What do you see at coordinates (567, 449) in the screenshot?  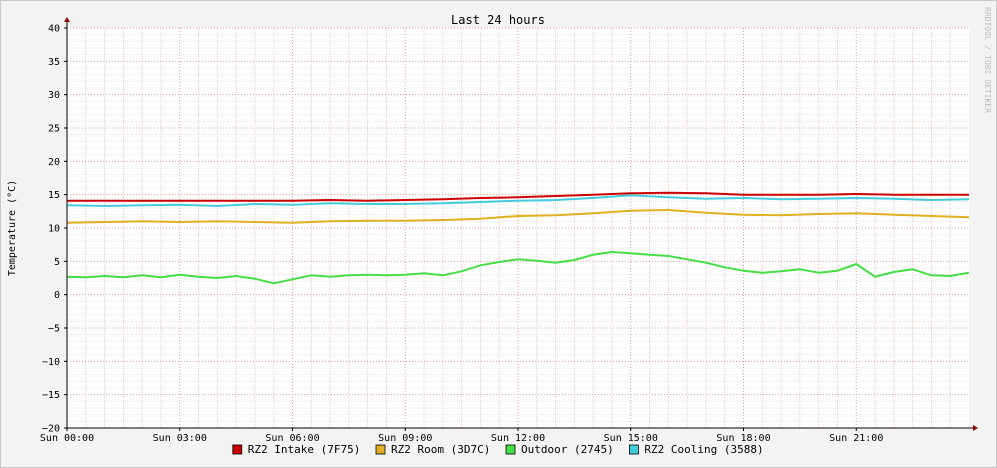 I see `legend-label: Outdoor (2745)` at bounding box center [567, 449].